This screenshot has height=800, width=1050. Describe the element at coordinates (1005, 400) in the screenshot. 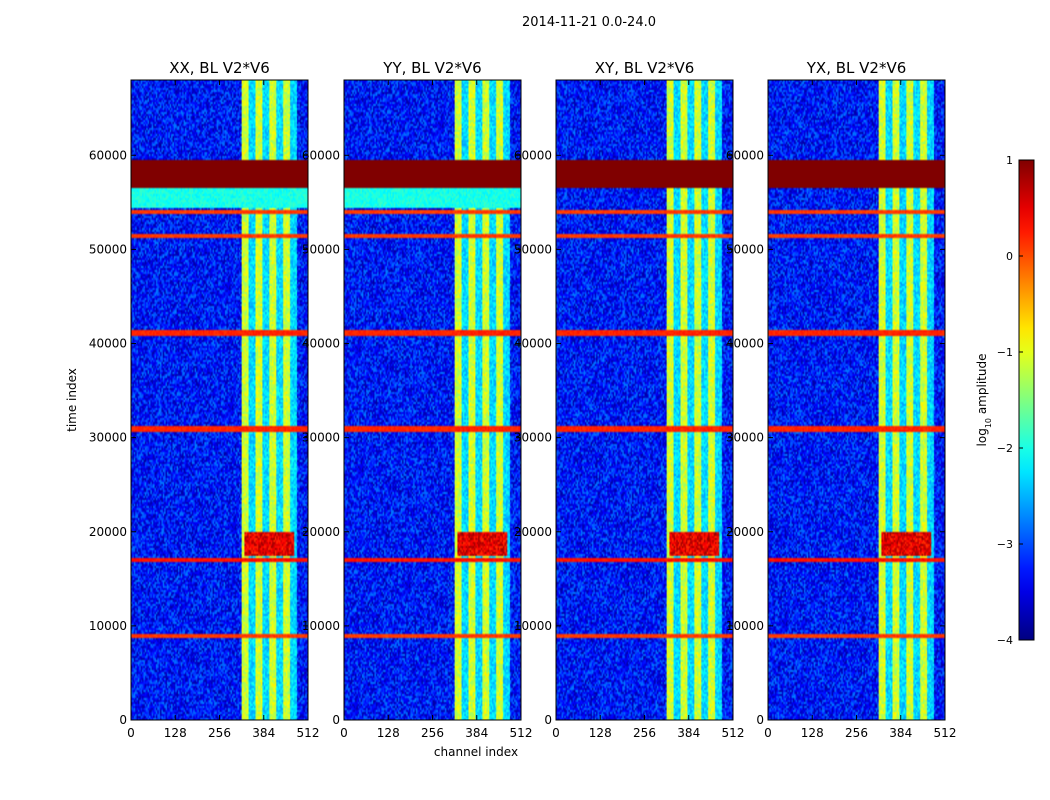

I see `colorbar: 1 0 −1 −2 −3 −4 log10 amplitude` at that location.